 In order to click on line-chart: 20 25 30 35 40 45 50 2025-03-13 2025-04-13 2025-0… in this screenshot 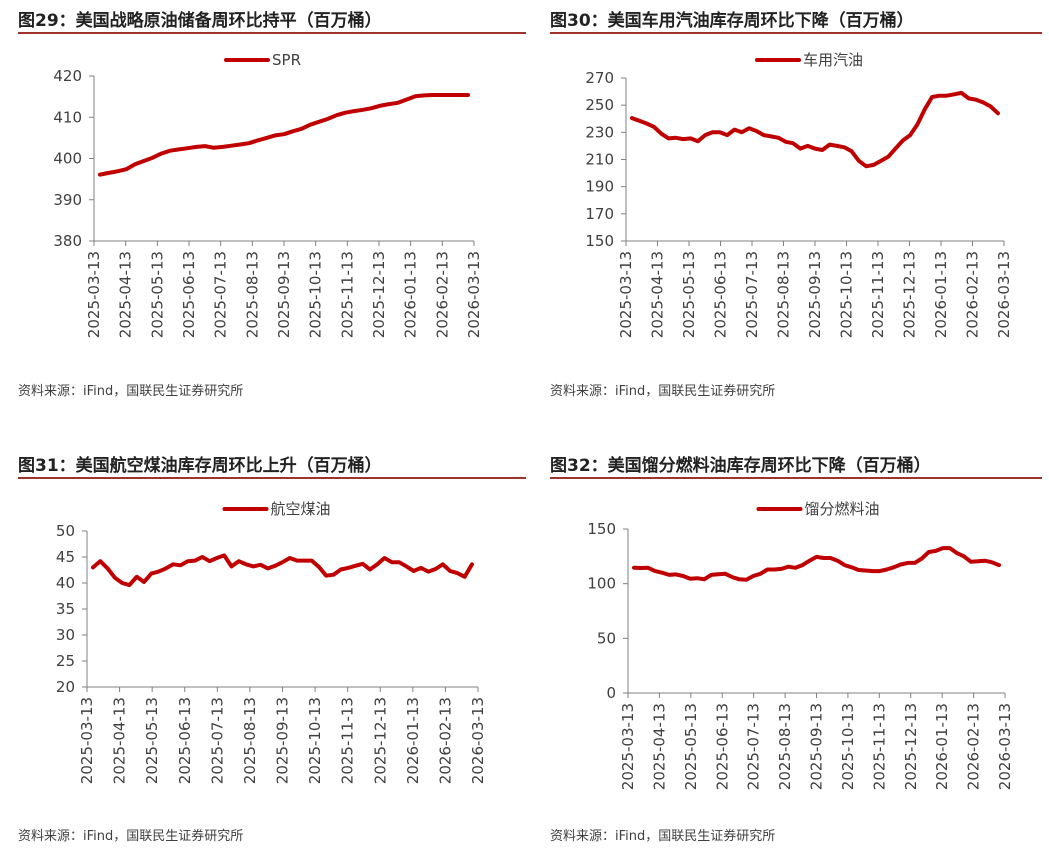, I will do `click(271, 642)`.